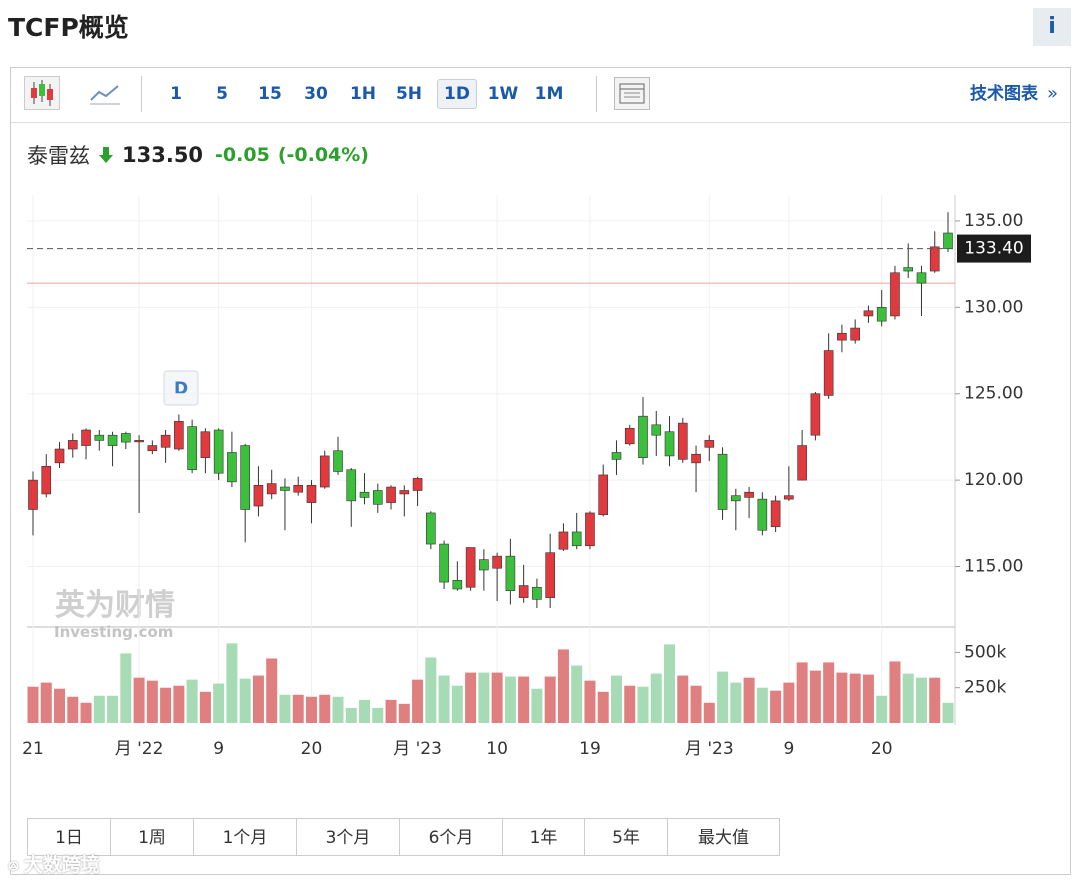 The width and height of the screenshot is (1080, 884). I want to click on info-button: i, so click(1052, 27).